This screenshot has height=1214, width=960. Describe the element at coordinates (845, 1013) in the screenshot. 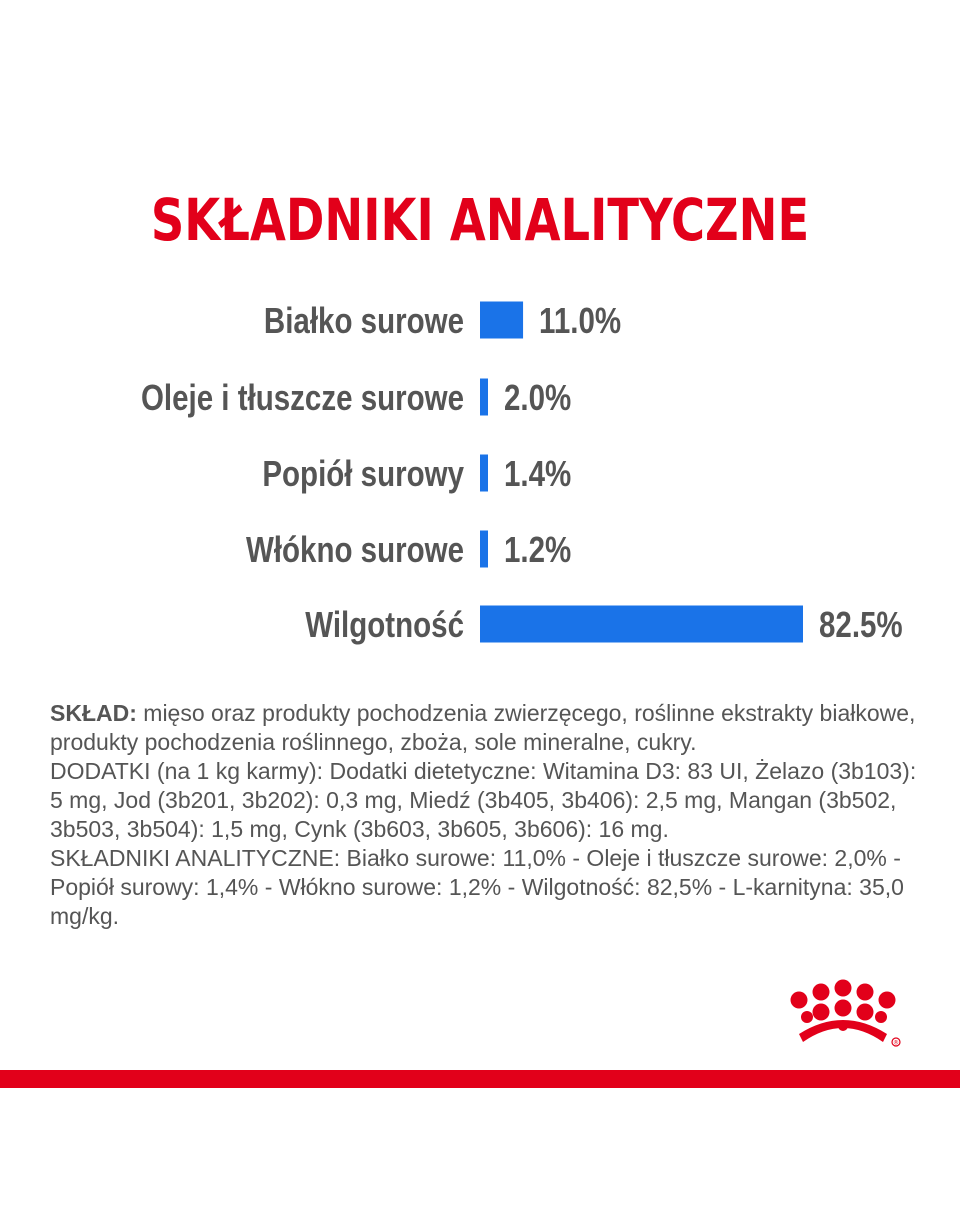

I see `crown-logo-icon: ®` at that location.